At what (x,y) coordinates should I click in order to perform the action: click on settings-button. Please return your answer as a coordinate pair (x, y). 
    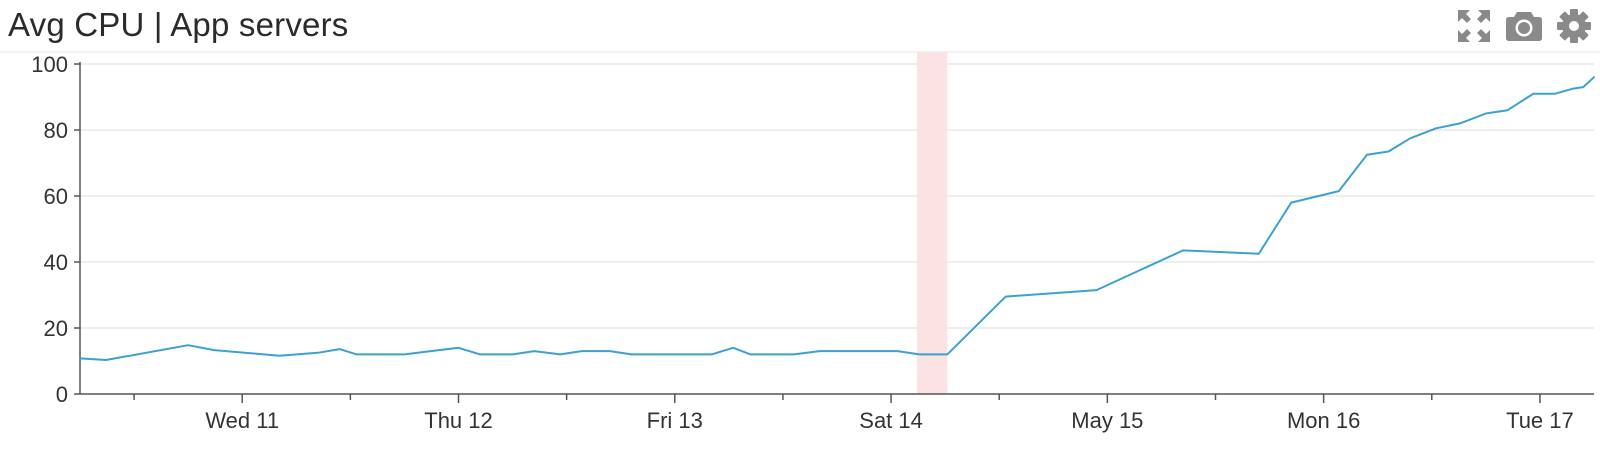
    Looking at the image, I should click on (1574, 26).